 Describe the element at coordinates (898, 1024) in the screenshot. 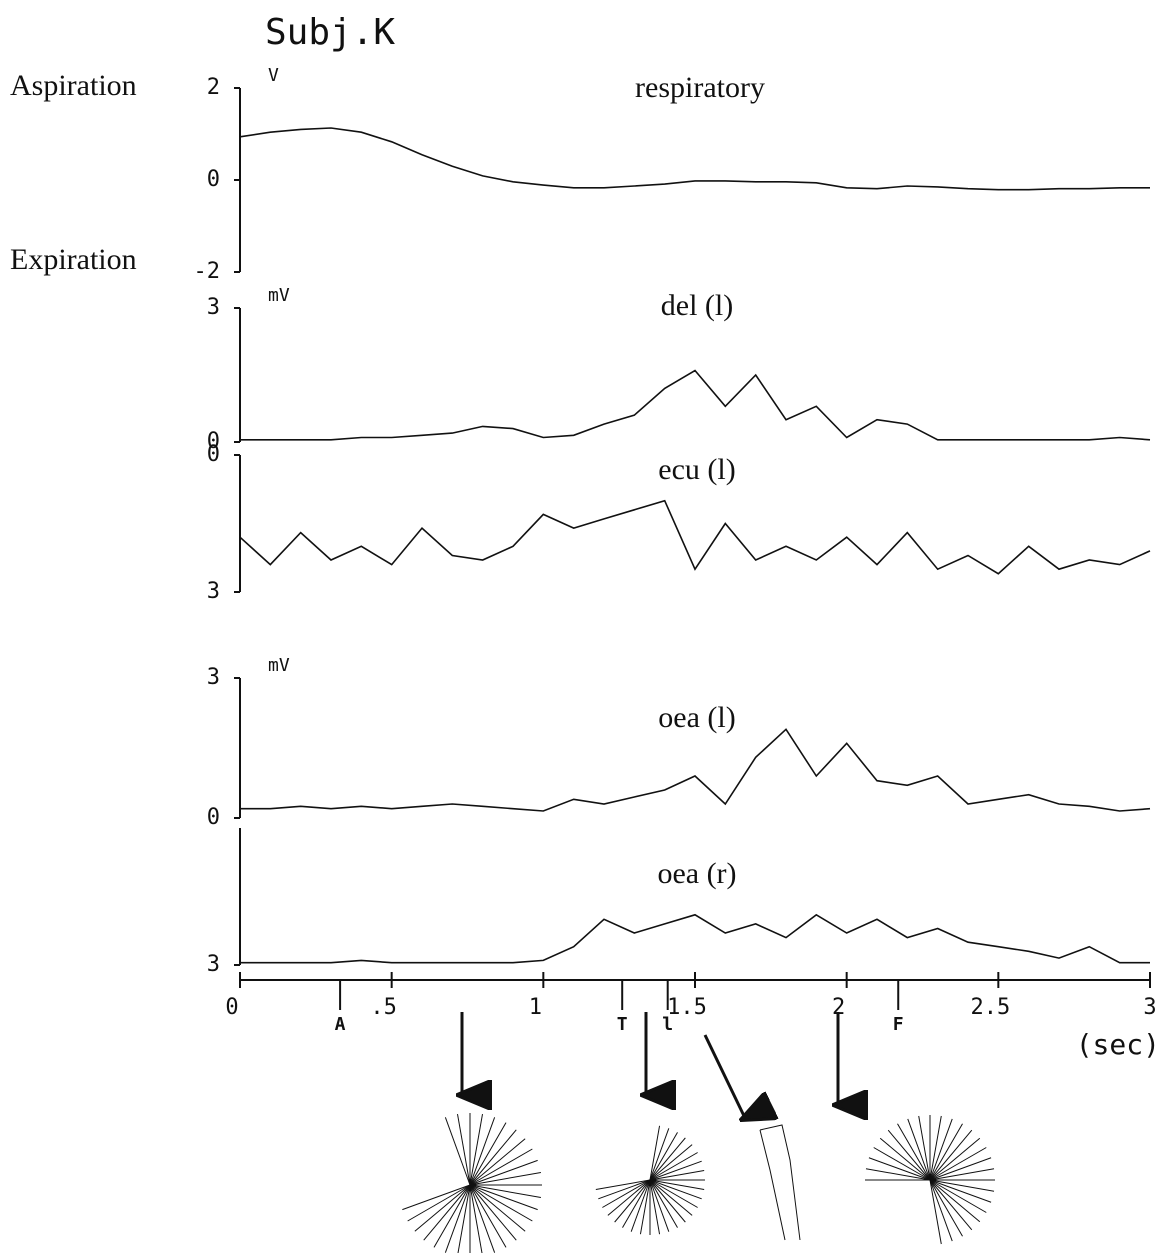

I see `event-label: F` at that location.